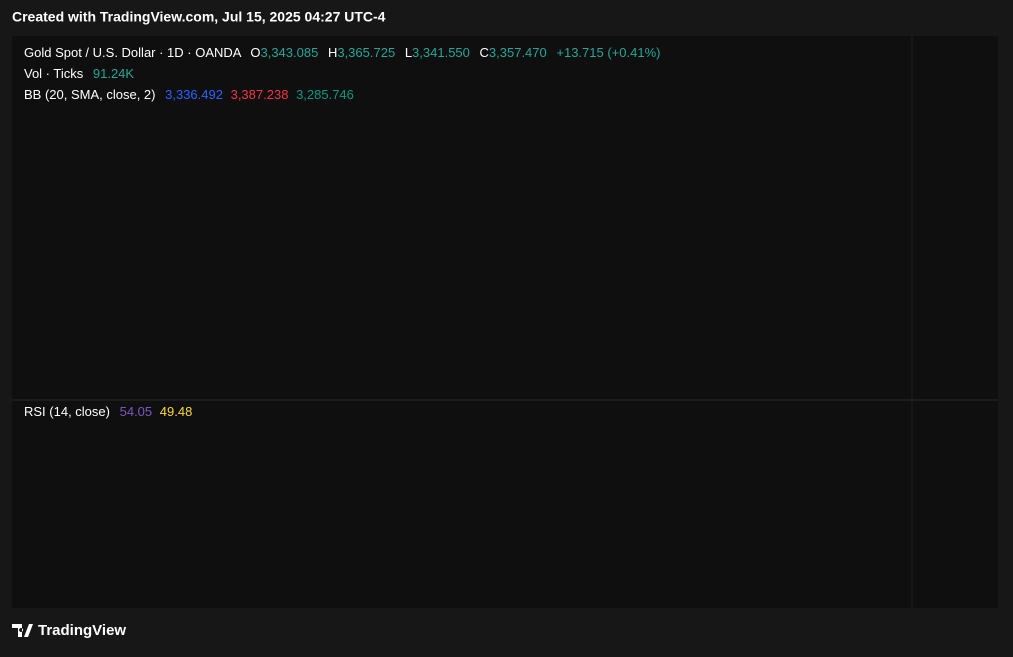 The height and width of the screenshot is (657, 1013). I want to click on change-value: +13.715 (+0.41%), so click(608, 52).